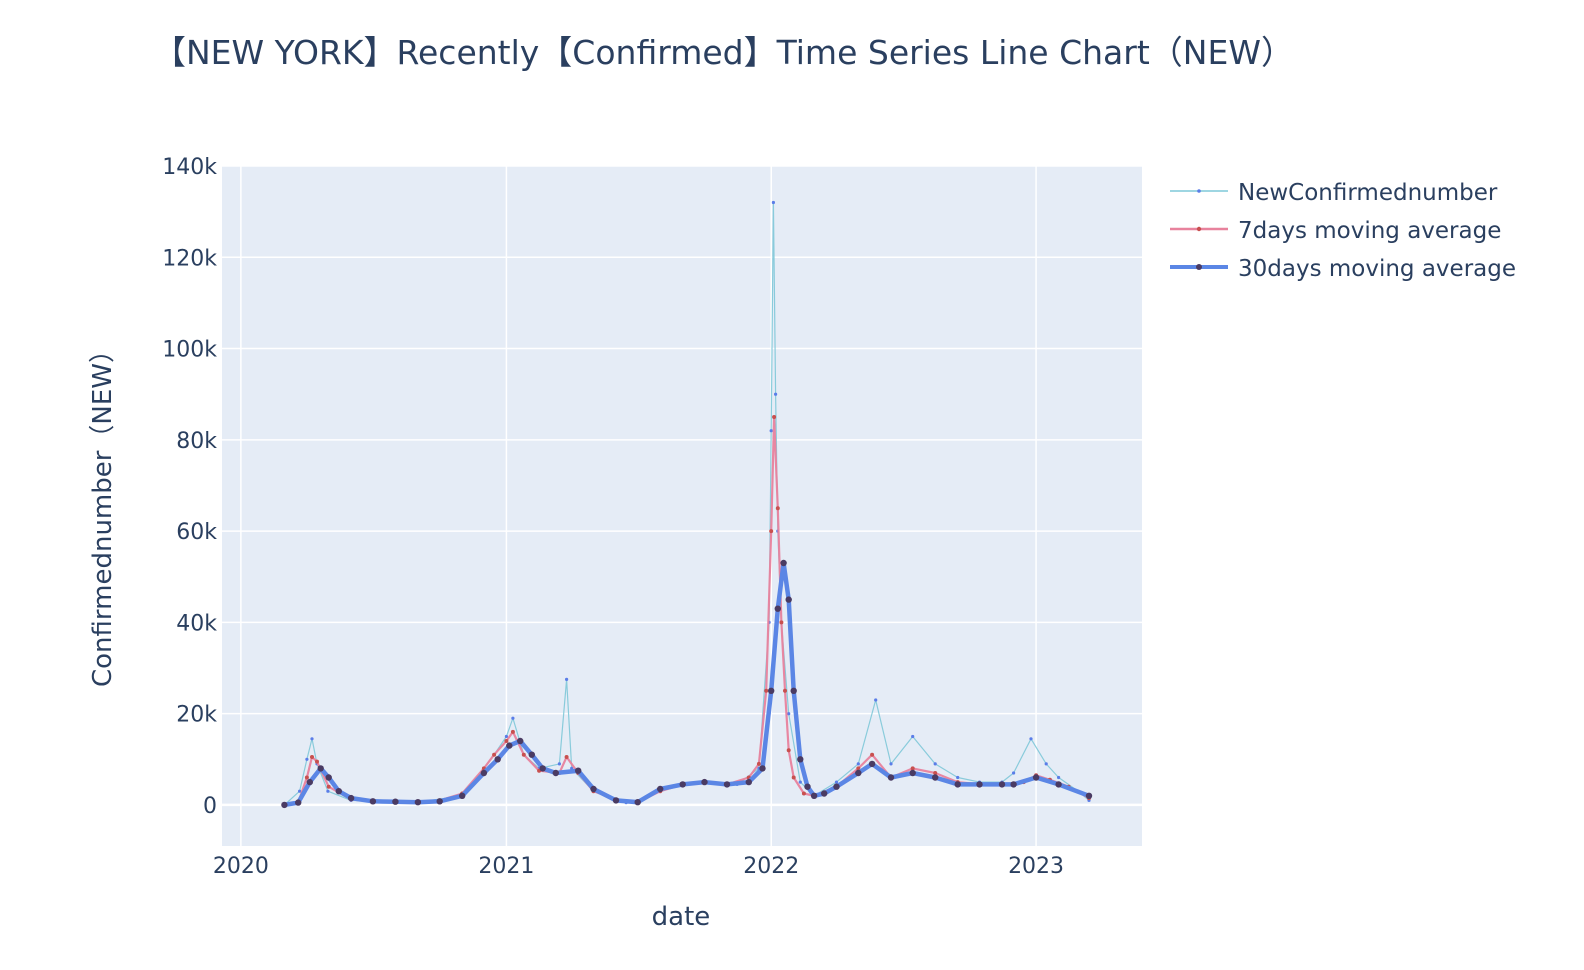  What do you see at coordinates (196, 441) in the screenshot?
I see `y-tick-label: 80k` at bounding box center [196, 441].